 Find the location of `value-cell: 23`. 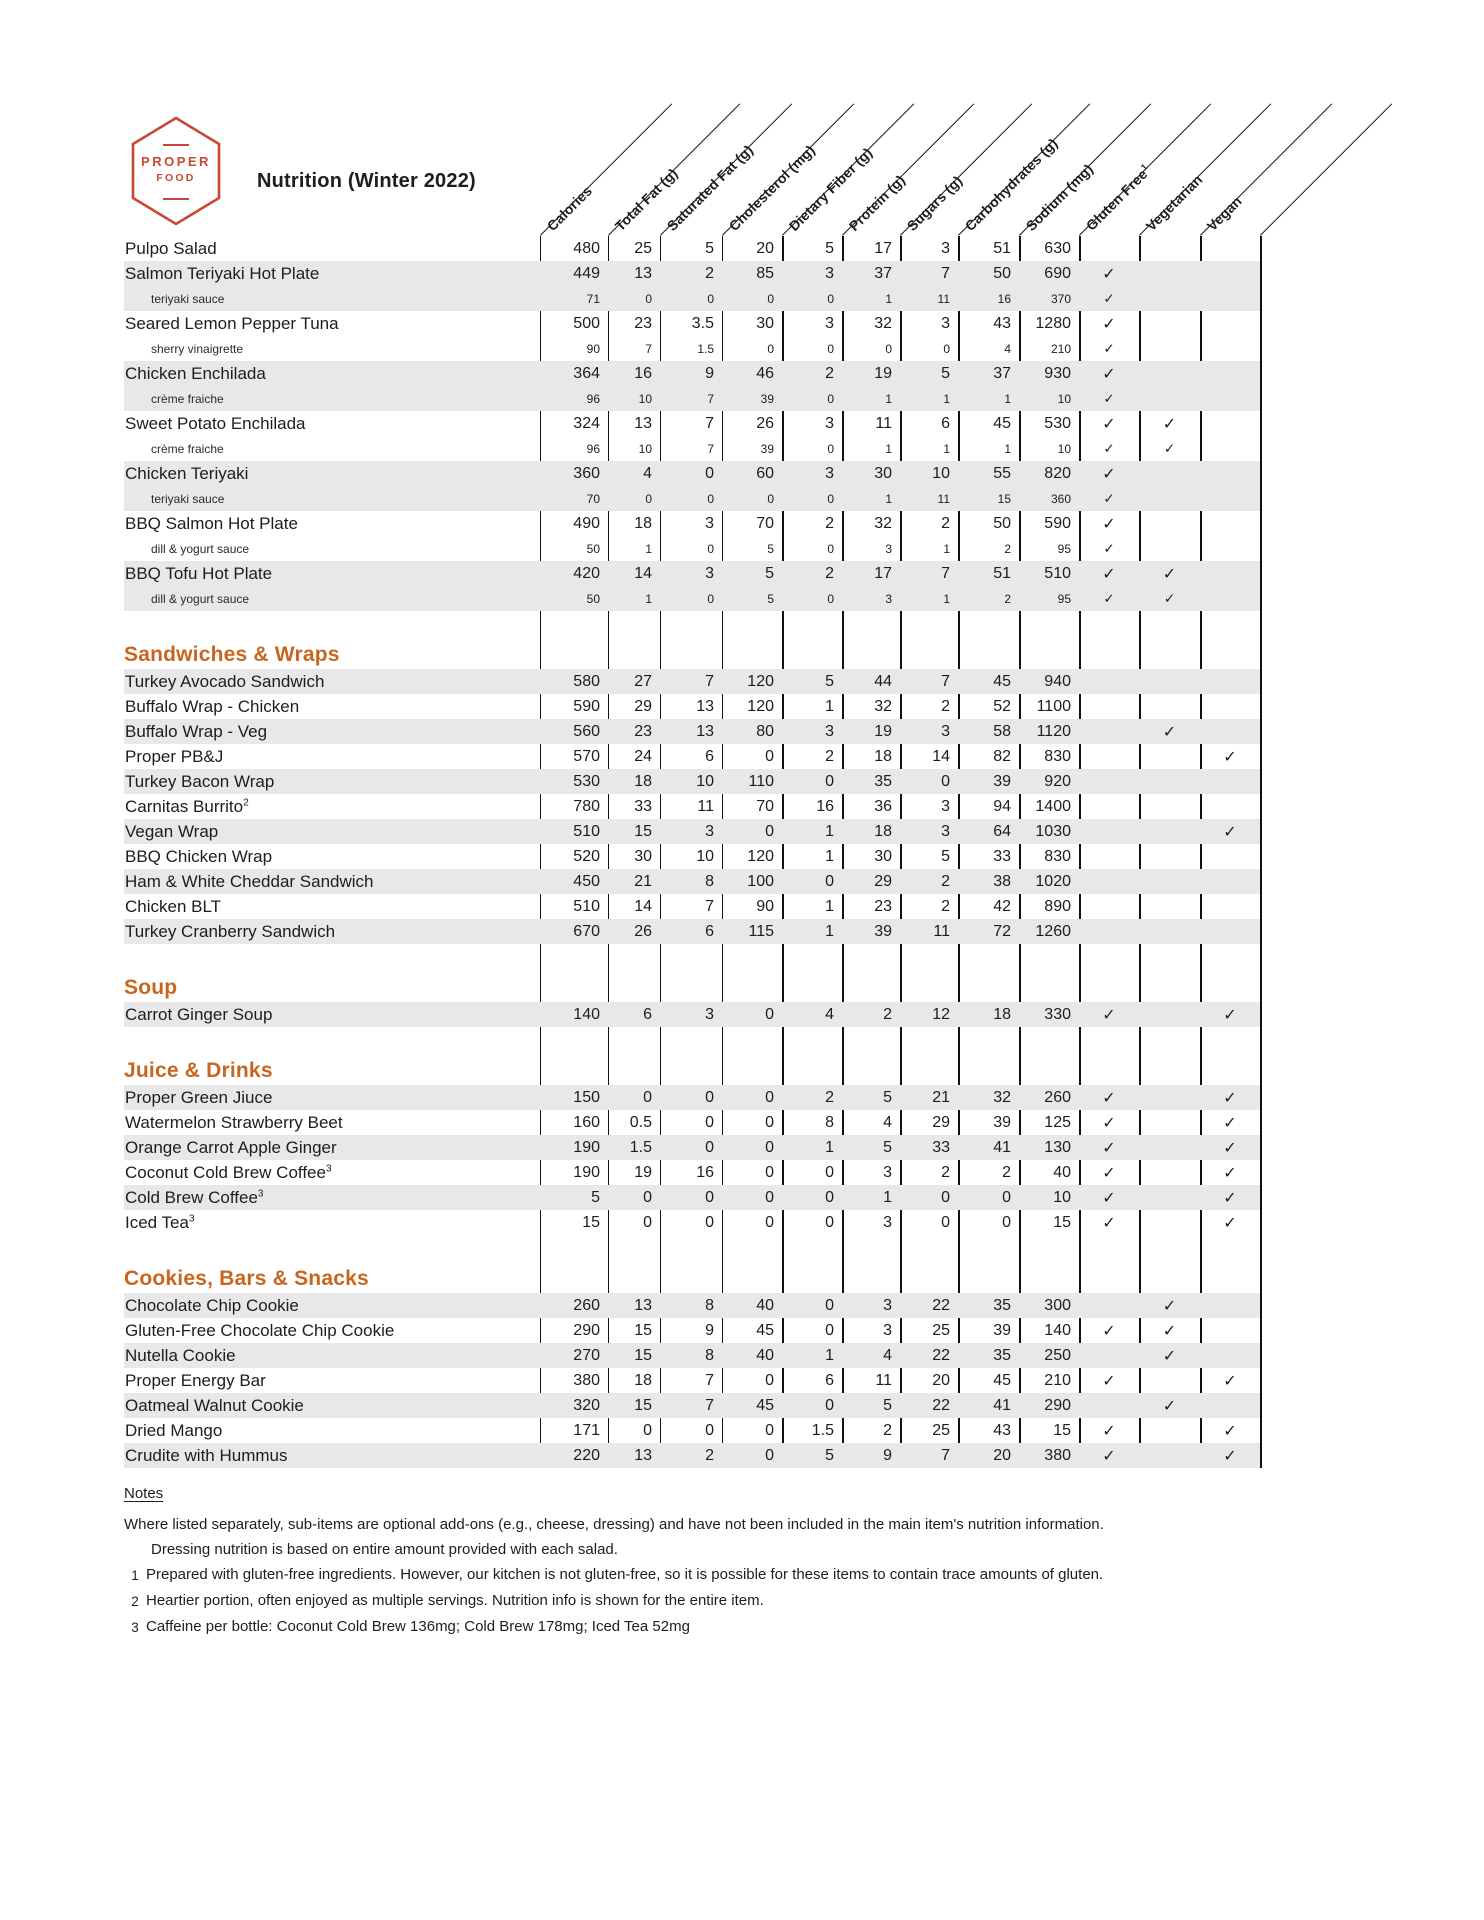

value-cell: 23 is located at coordinates (883, 906).